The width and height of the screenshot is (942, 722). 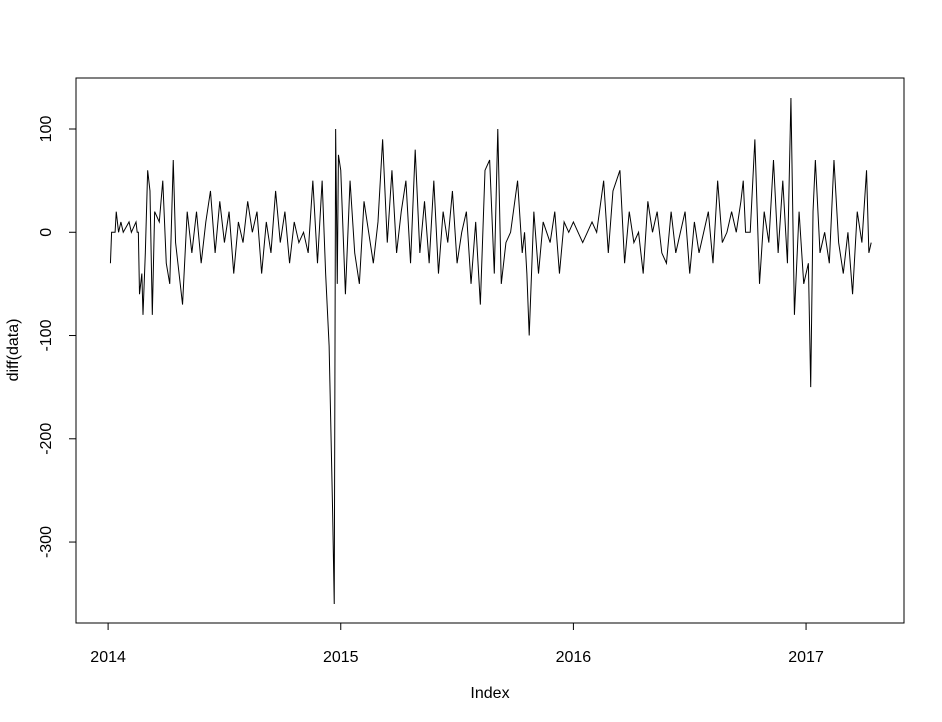 What do you see at coordinates (46, 335) in the screenshot?
I see `y-tick-label: -100` at bounding box center [46, 335].